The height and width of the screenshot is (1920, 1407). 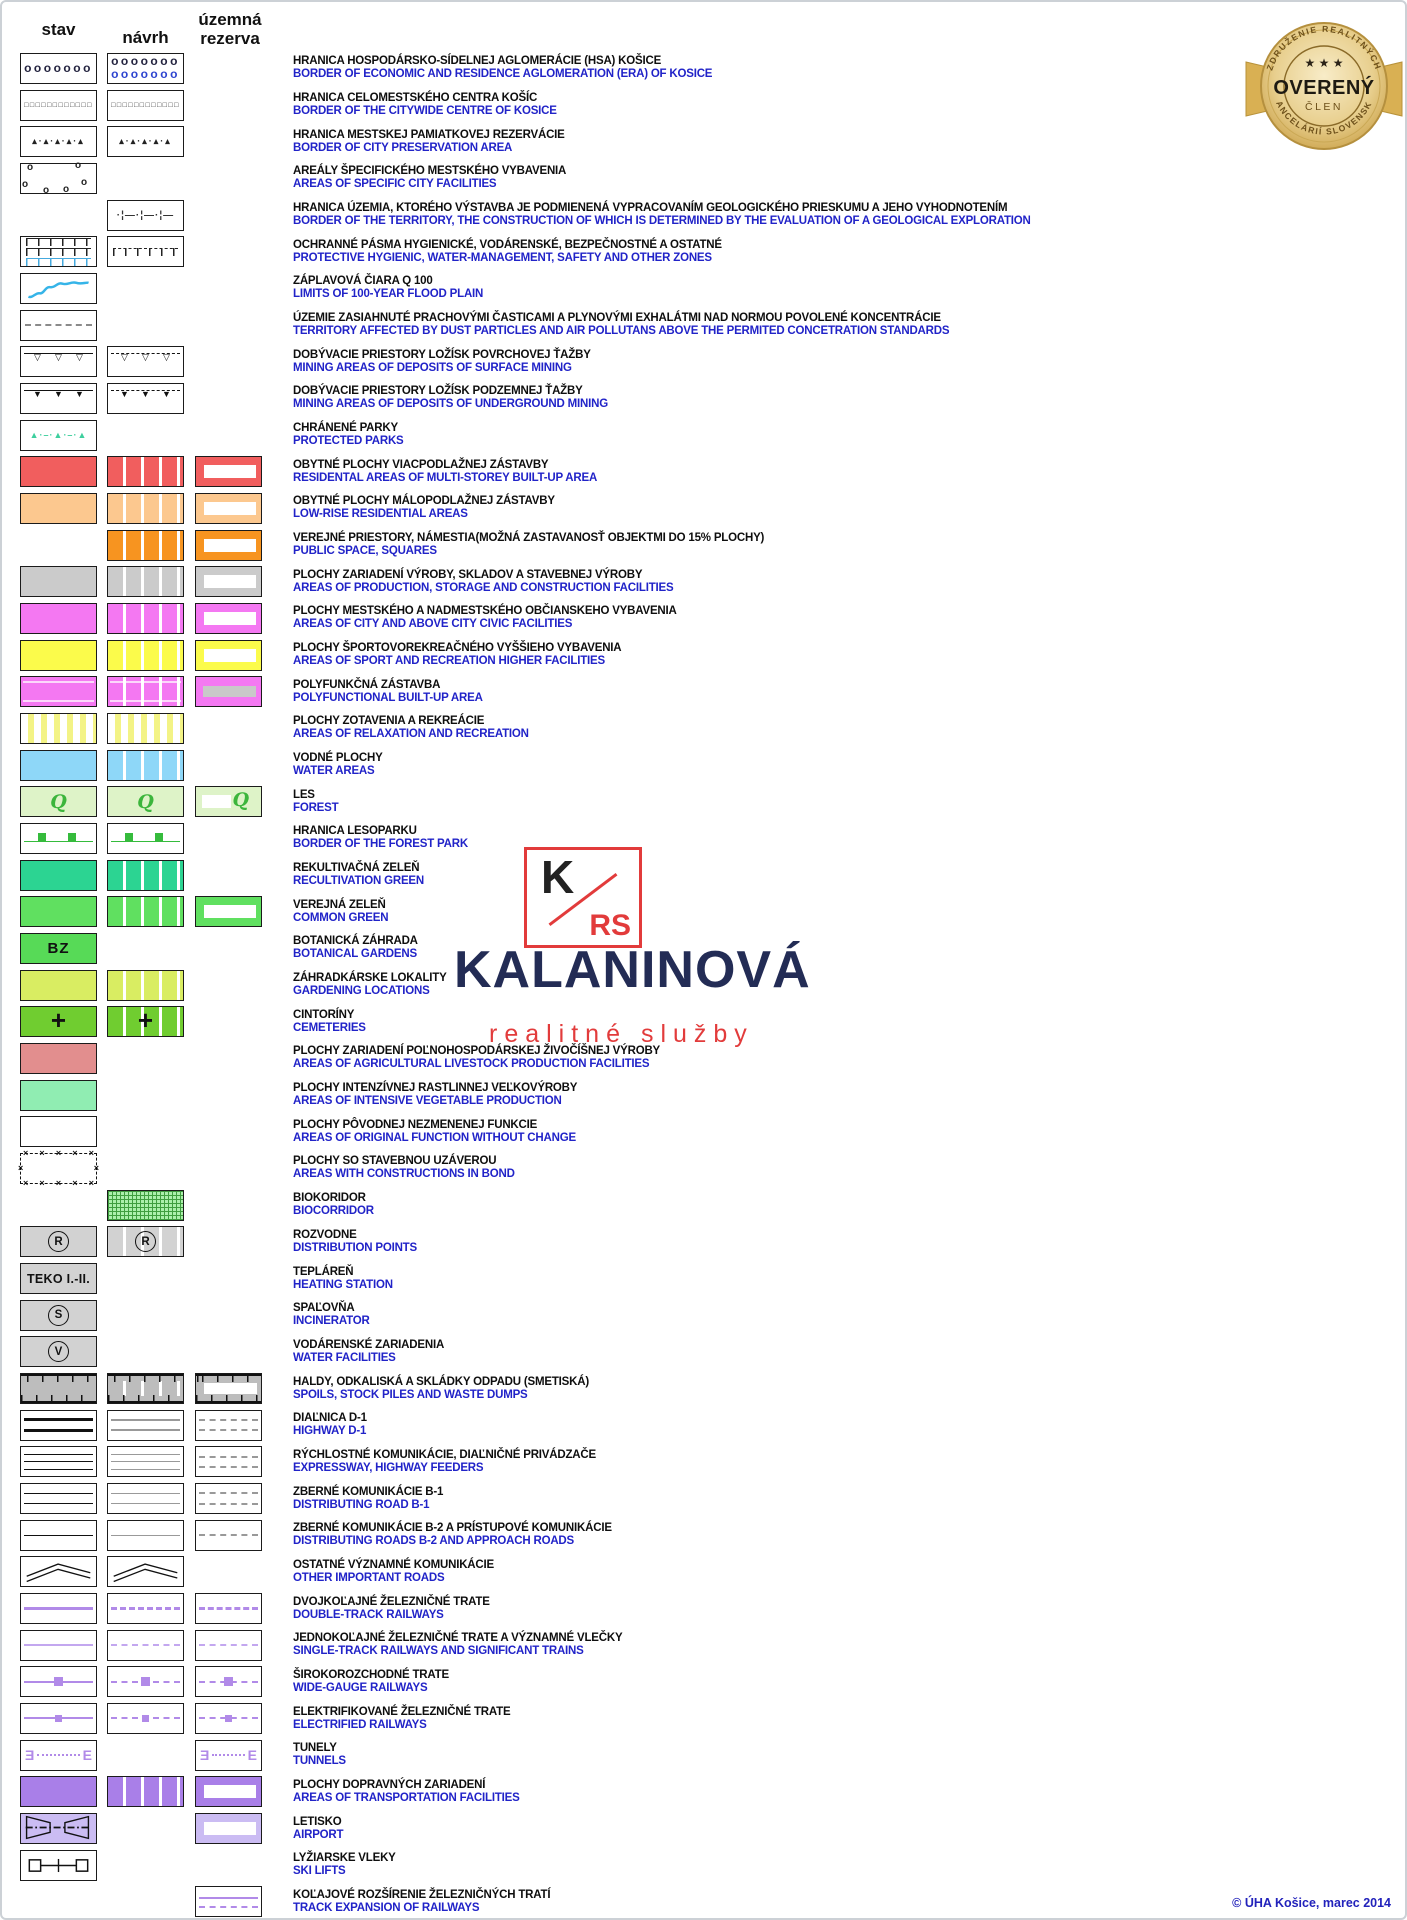 I want to click on swatch-striped, so click(x=145, y=1792).